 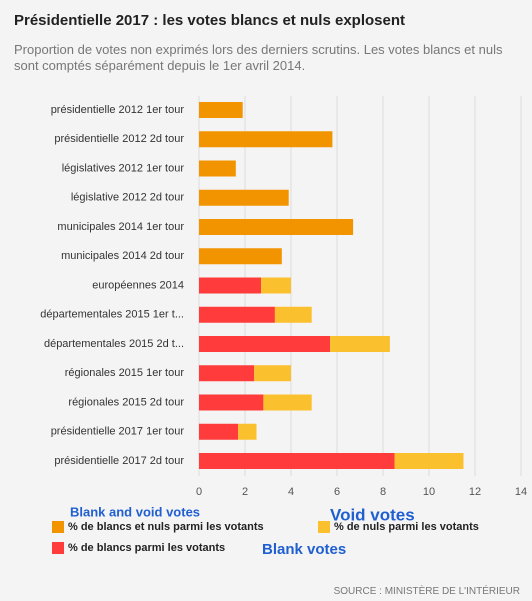 What do you see at coordinates (245, 492) in the screenshot?
I see `x-tick-label: 2` at bounding box center [245, 492].